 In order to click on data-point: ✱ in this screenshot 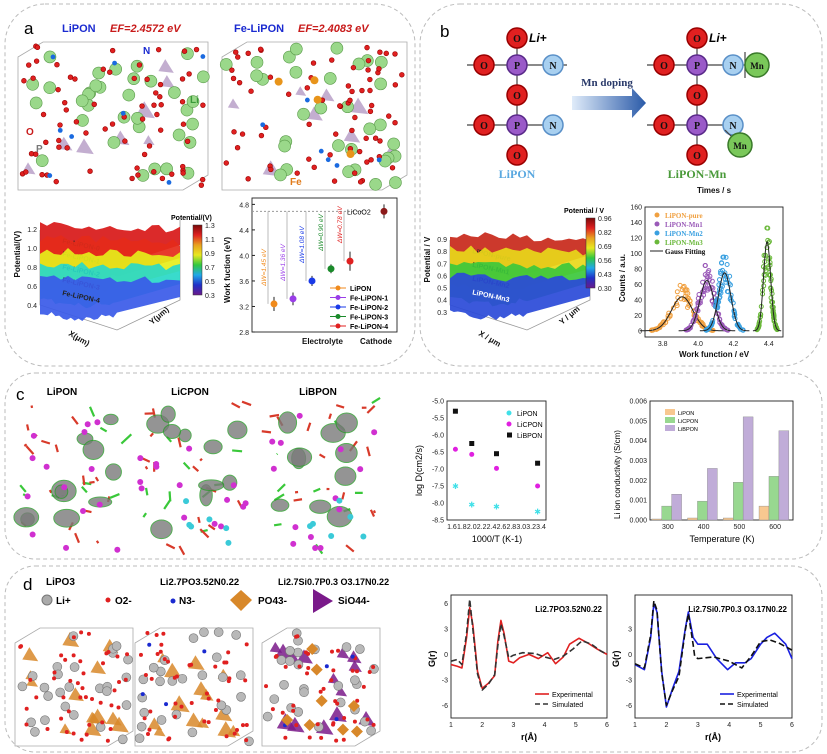, I will do `click(455, 486)`.